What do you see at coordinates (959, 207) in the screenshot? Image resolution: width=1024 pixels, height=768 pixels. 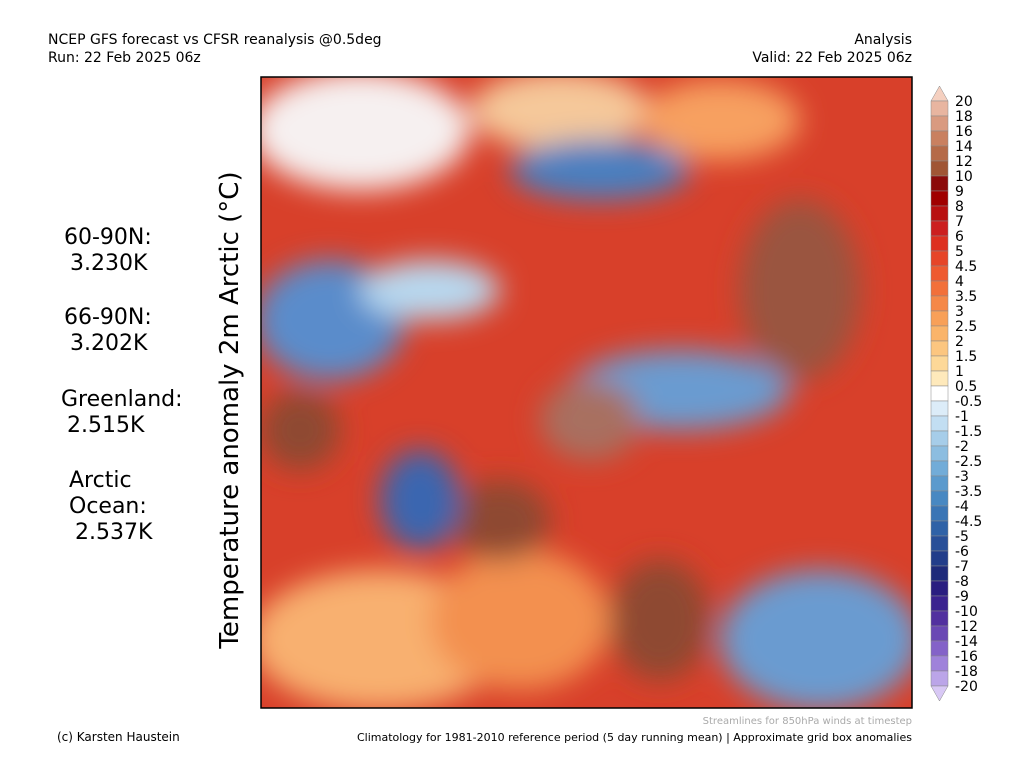 I see `colorbar-label: 8` at bounding box center [959, 207].